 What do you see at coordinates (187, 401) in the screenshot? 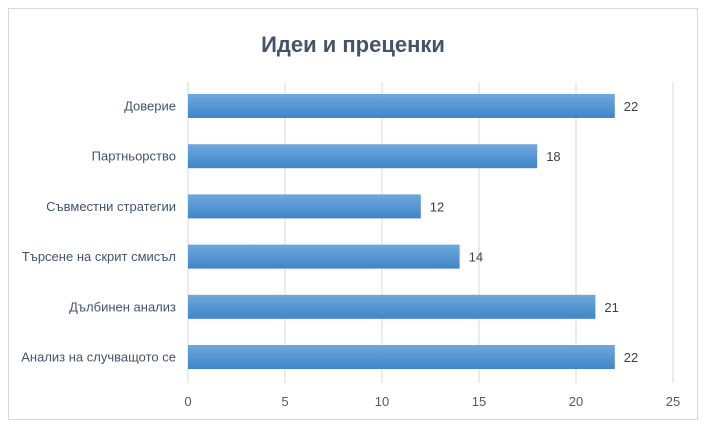
I see `x-tick-label: 0` at bounding box center [187, 401].